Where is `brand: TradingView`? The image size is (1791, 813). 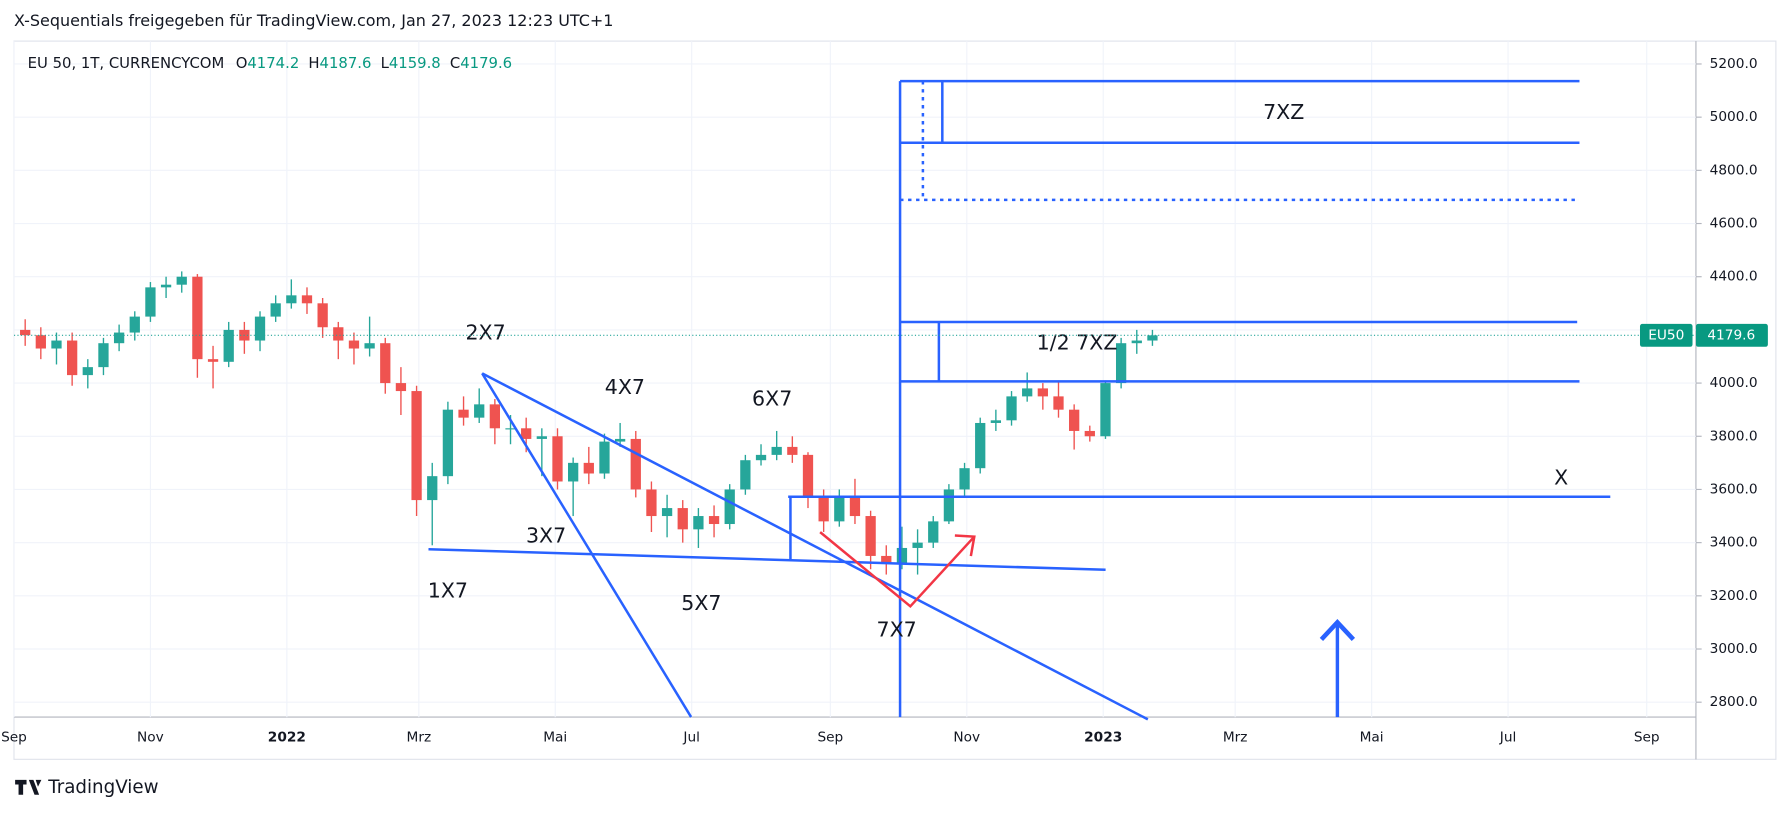
brand: TradingView is located at coordinates (87, 787).